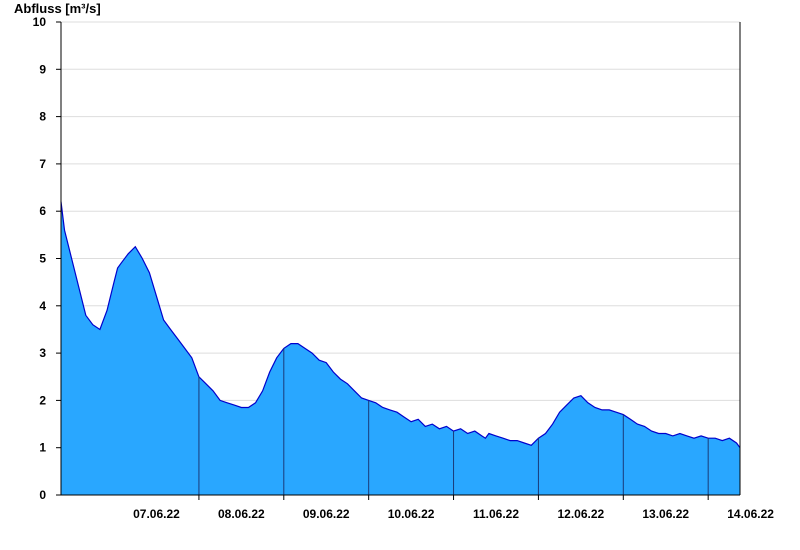 The height and width of the screenshot is (550, 800). Describe the element at coordinates (42, 69) in the screenshot. I see `y-tick-label-9: 9` at that location.